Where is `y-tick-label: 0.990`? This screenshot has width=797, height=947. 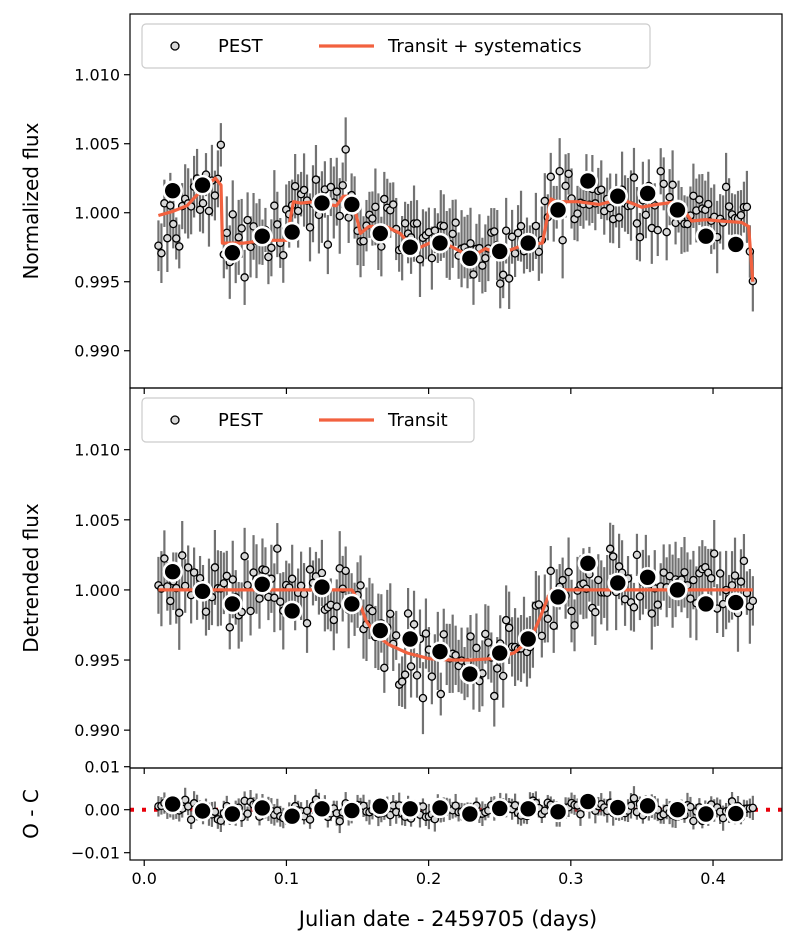 y-tick-label: 0.990 is located at coordinates (97, 351).